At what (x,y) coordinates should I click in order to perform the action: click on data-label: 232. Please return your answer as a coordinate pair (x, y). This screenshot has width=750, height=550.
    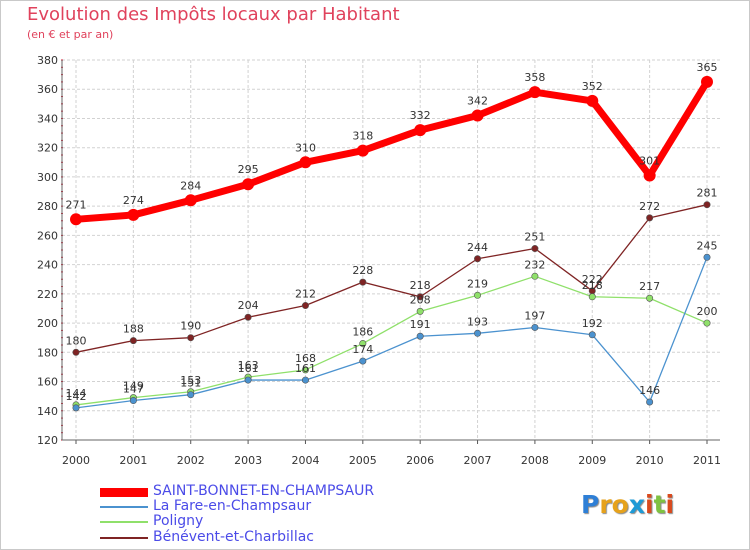
    Looking at the image, I should click on (534, 264).